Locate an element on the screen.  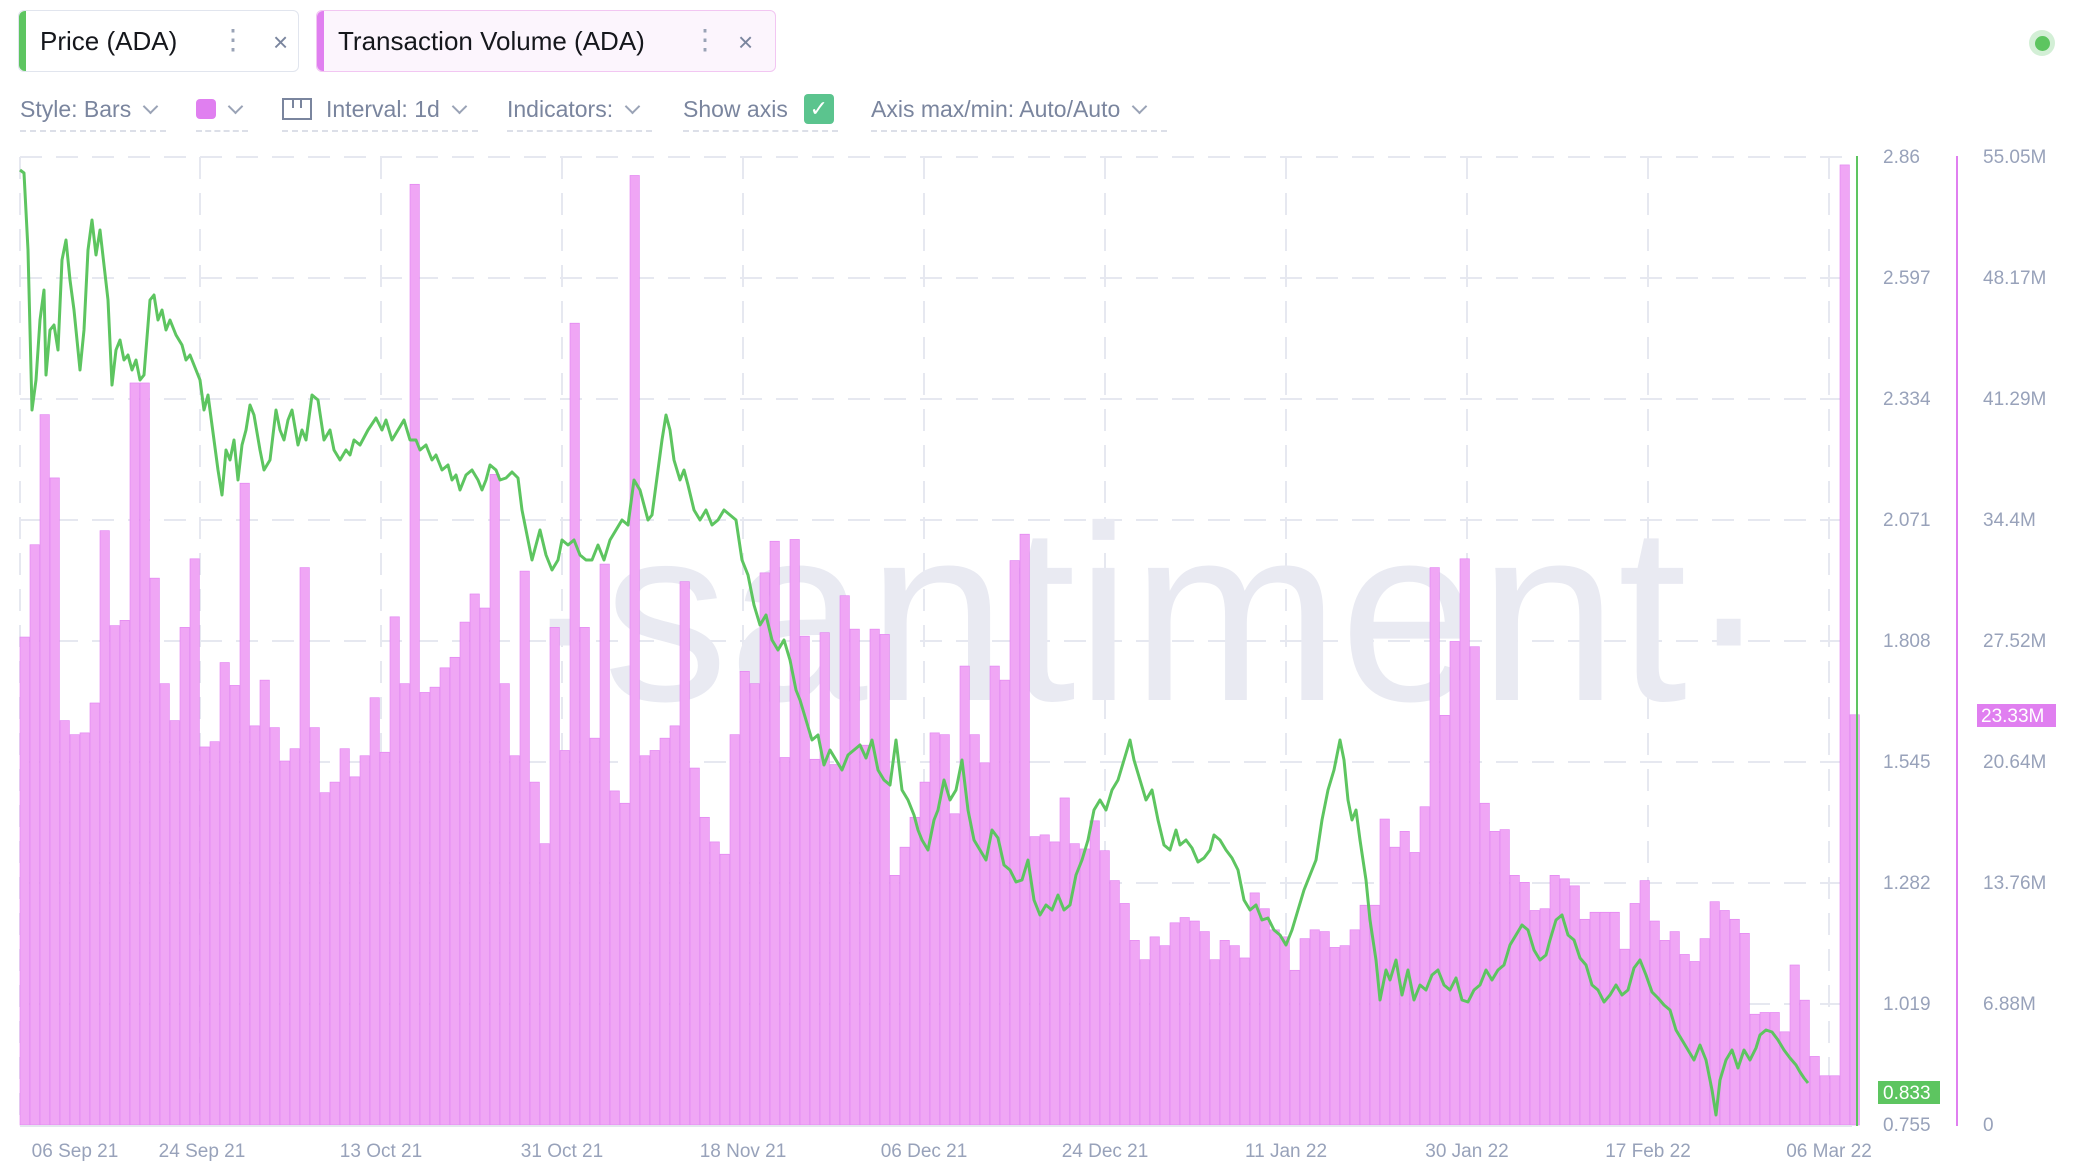
volume-tick-label: 34.4M is located at coordinates (2009, 520).